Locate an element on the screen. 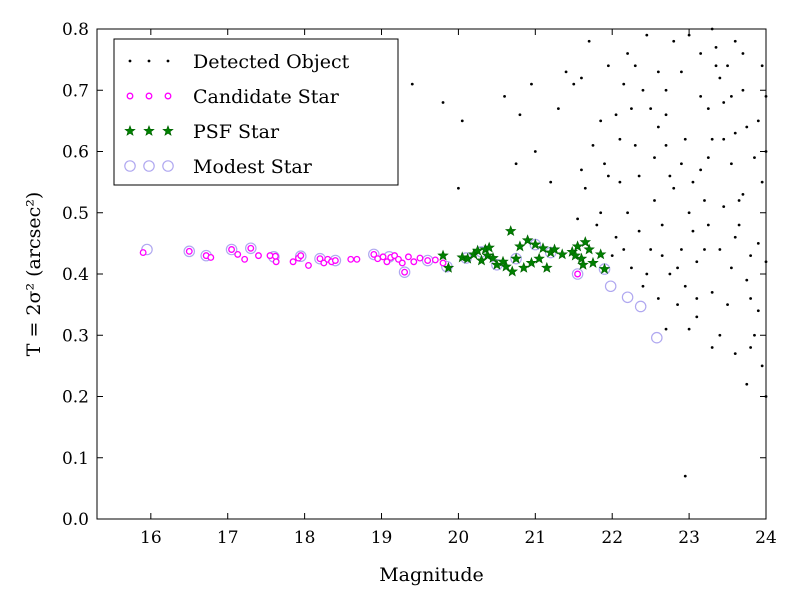 The image size is (800, 600). series-psf-star is located at coordinates (524, 251).